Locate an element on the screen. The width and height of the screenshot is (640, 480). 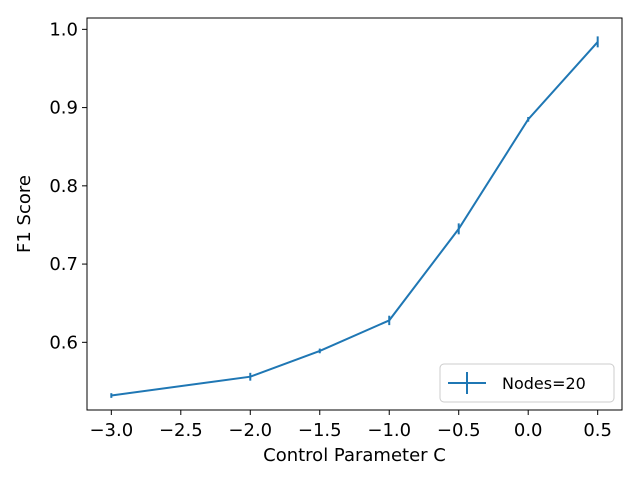
x-axis: −3.0 −2.5 −2.0 −1.5 −1.0 −0.5 0.0 0.5 is located at coordinates (350, 425).